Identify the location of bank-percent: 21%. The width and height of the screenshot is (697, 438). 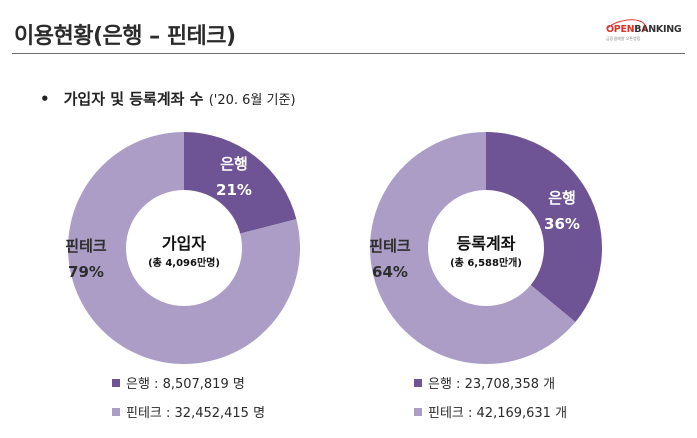
(234, 190).